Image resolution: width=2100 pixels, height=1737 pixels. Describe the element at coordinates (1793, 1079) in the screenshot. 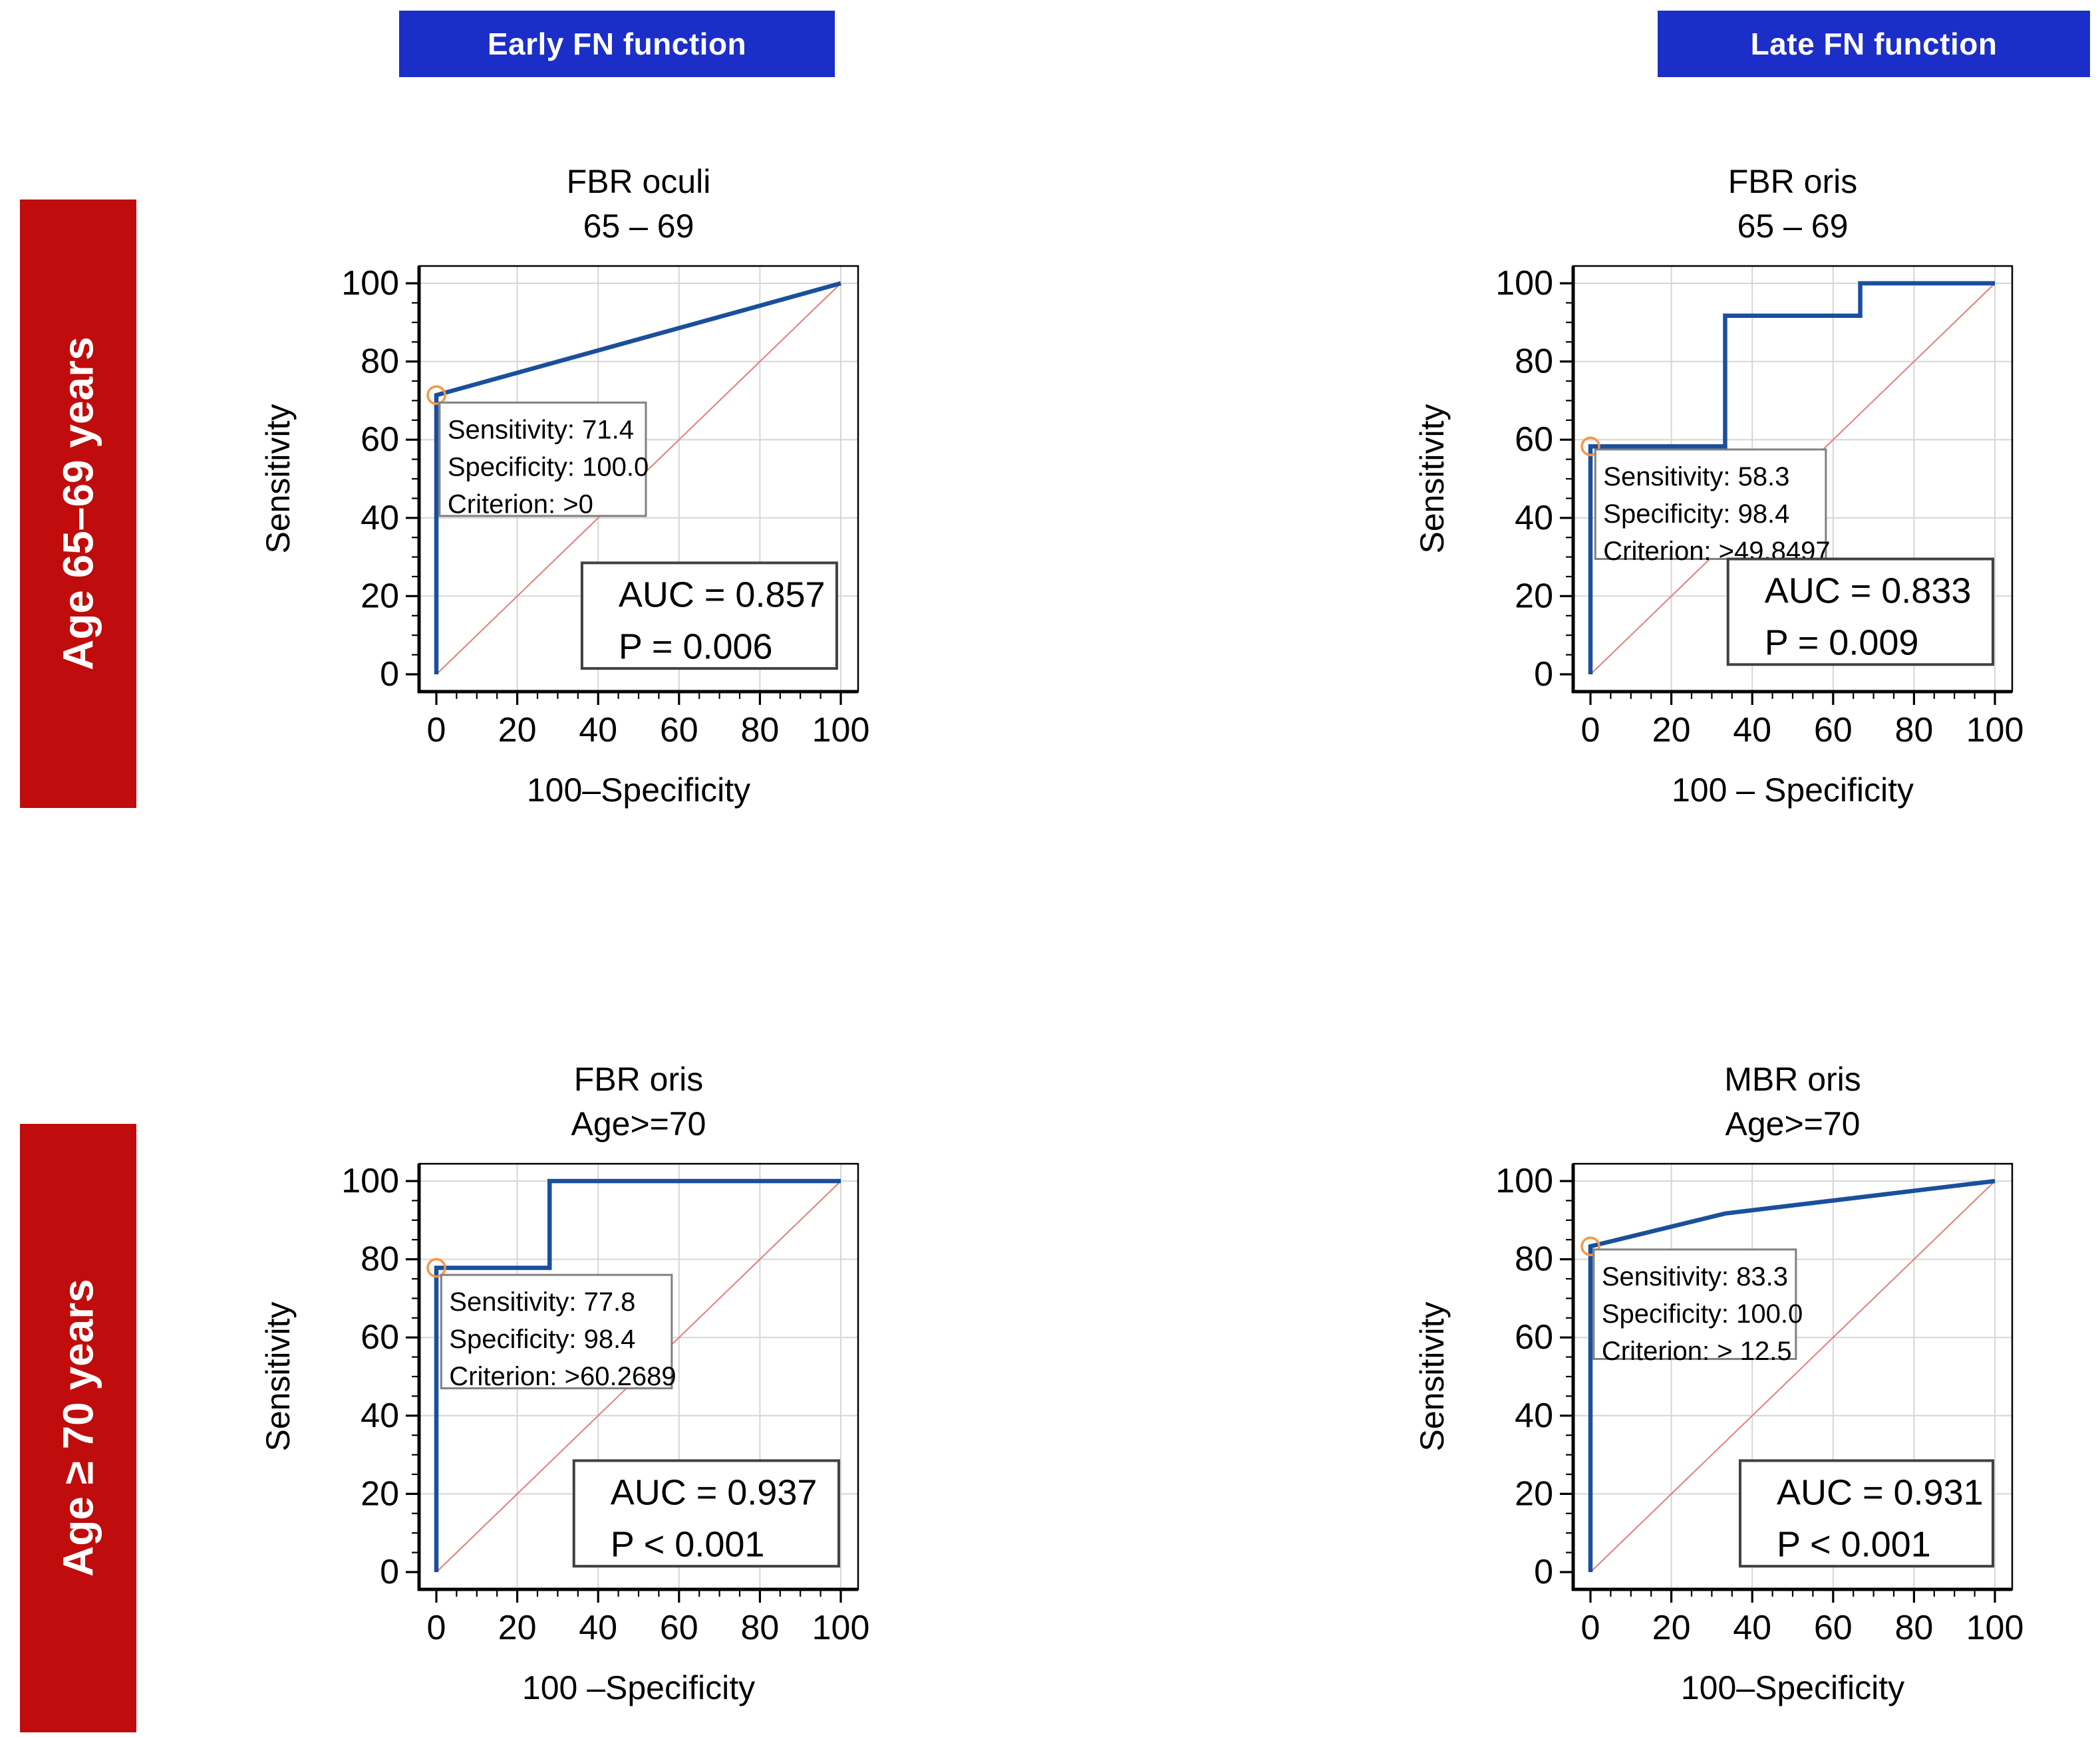

I see `panel-title: MBR oris` at that location.